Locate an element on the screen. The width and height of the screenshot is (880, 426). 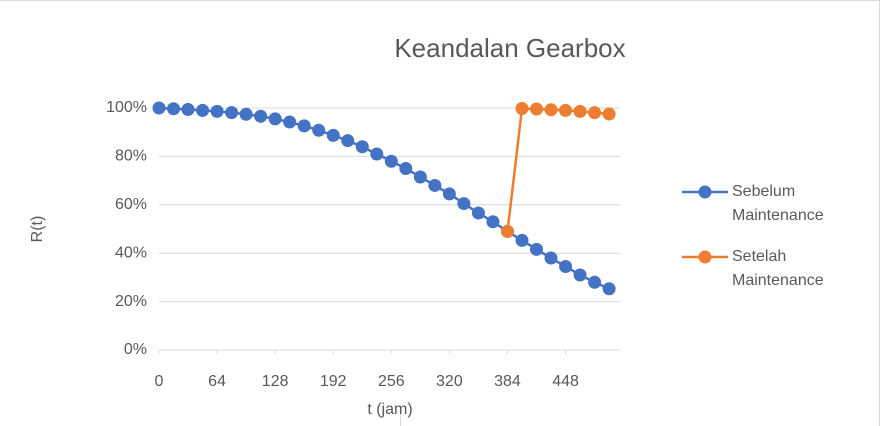
x-axis-title: t (jam) is located at coordinates (389, 409).